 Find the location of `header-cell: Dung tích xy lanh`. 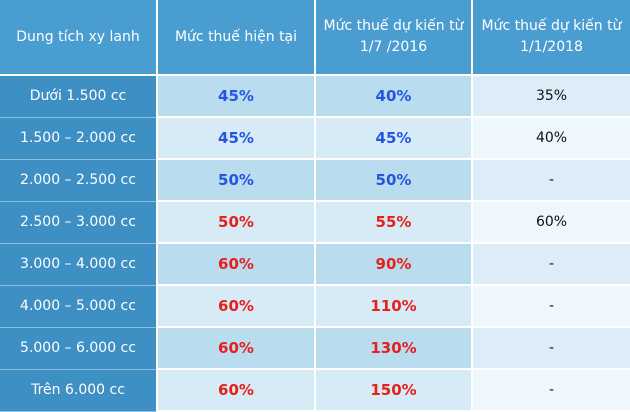

header-cell: Dung tích xy lanh is located at coordinates (79, 38).